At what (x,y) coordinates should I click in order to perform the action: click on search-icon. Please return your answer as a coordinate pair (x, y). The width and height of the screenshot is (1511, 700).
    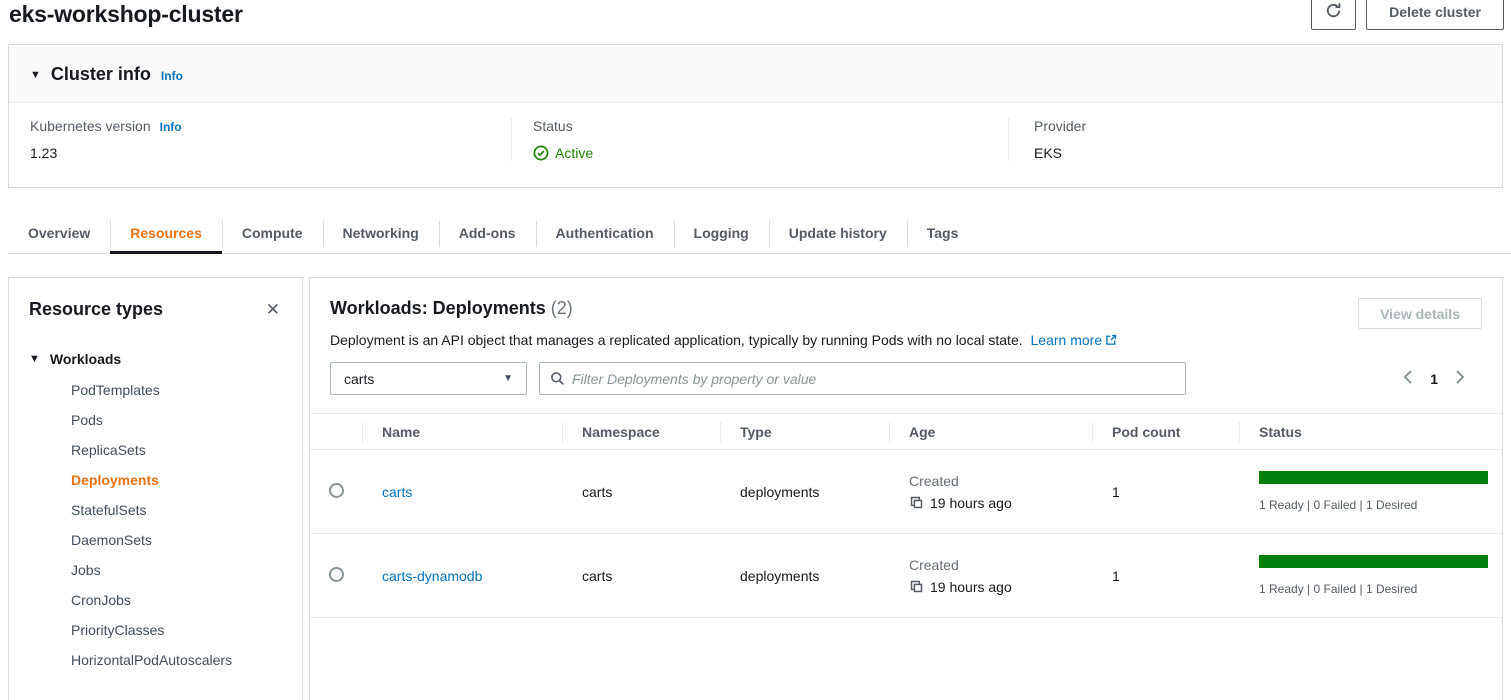
    Looking at the image, I should click on (557, 378).